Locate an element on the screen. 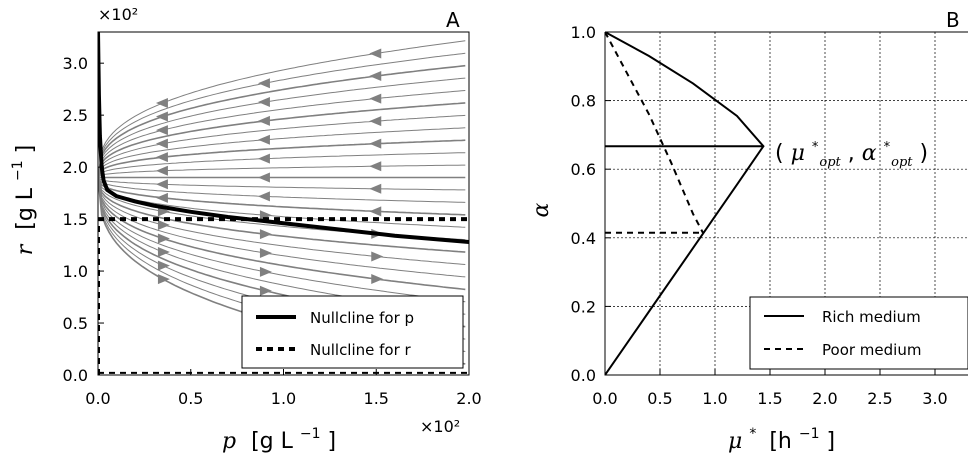  y-tick-label: 0.5 is located at coordinates (75, 323).